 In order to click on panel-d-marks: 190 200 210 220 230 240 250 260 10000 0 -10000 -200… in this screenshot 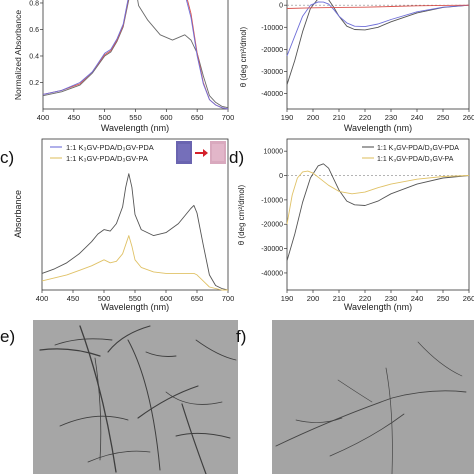, I will do `click(367, 226)`.